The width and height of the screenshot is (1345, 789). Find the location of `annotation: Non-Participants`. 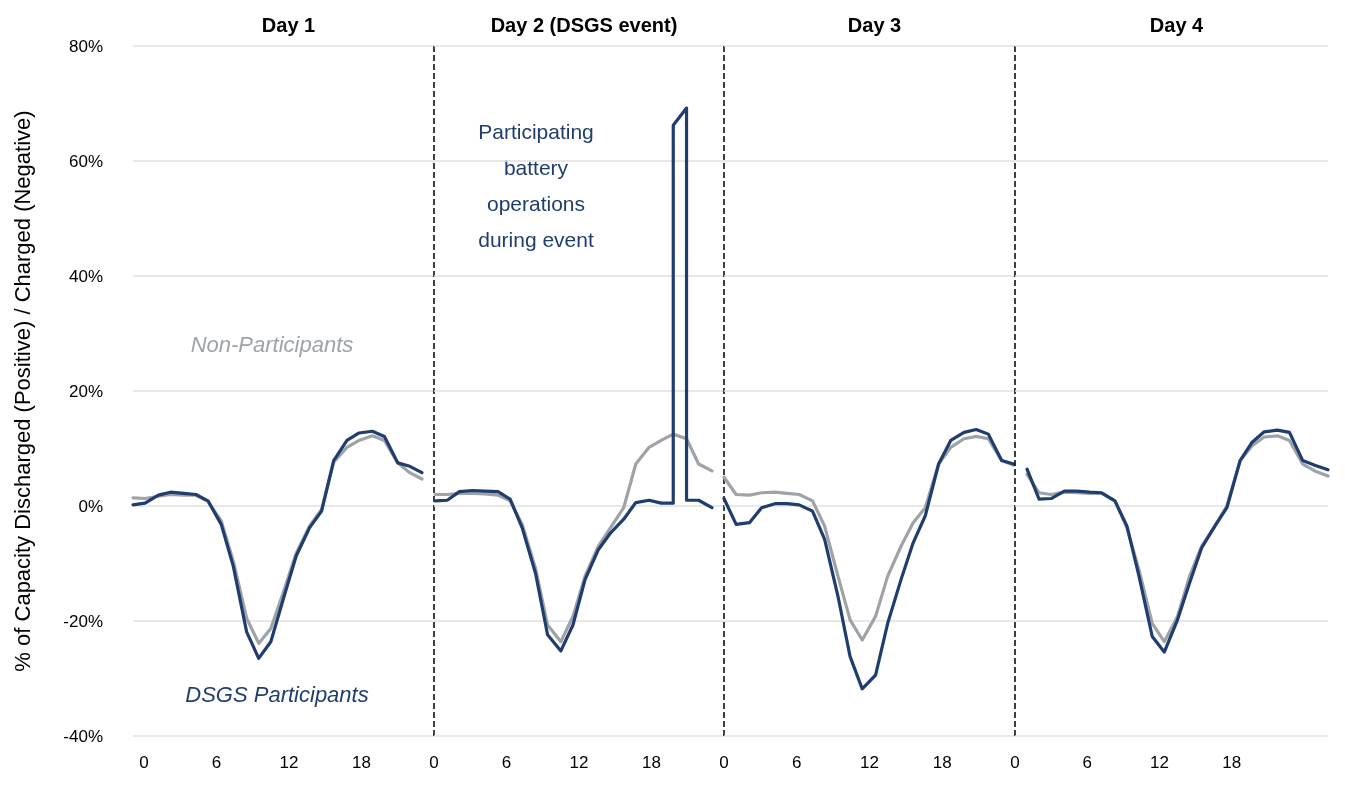

annotation: Non-Participants is located at coordinates (272, 344).